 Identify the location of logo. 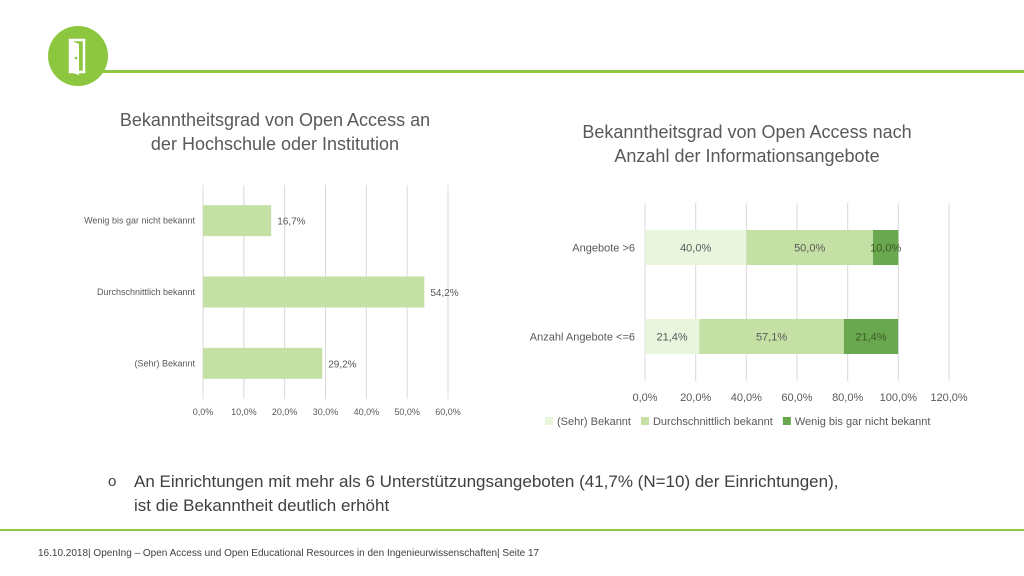
(78, 56).